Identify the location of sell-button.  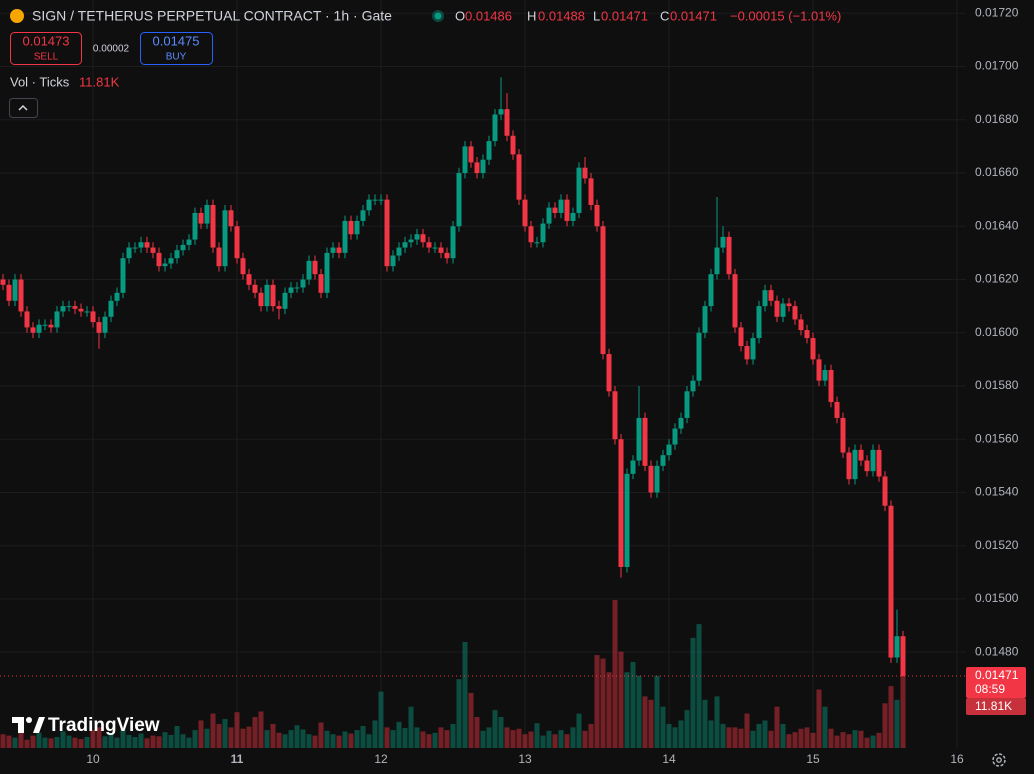
(46, 48).